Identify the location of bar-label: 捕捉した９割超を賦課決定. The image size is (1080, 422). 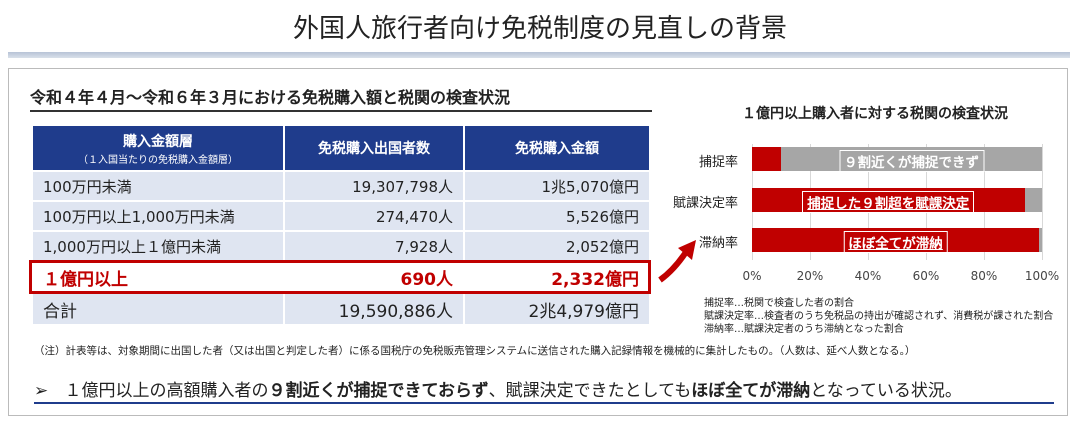
(888, 202).